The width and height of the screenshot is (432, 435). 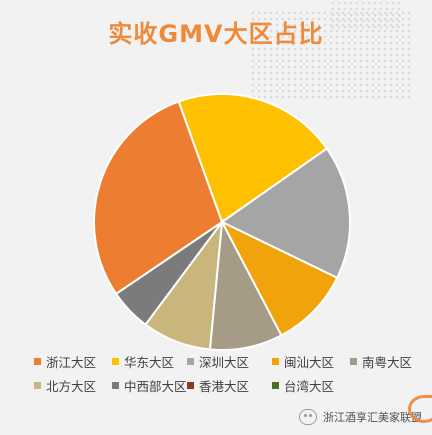 I want to click on legend-label: 中西部大区, so click(x=155, y=386).